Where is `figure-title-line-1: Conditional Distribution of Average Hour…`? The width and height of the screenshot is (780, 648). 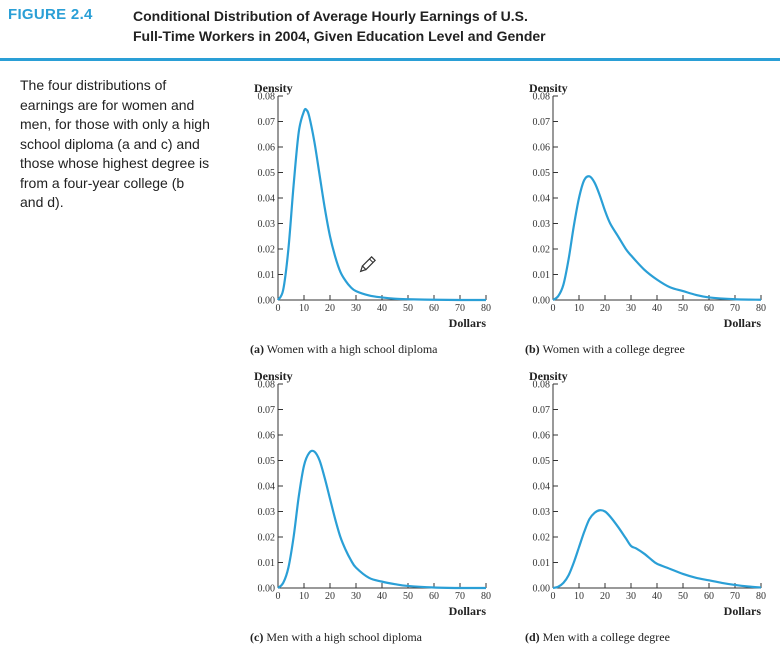 figure-title-line-1: Conditional Distribution of Average Hour… is located at coordinates (330, 16).